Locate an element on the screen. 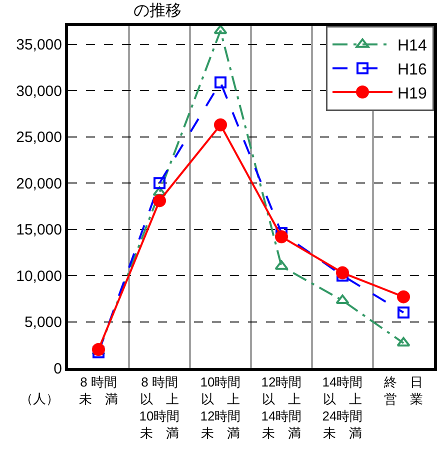 The width and height of the screenshot is (445, 450). y-tick-label: 10,000 is located at coordinates (39, 276).